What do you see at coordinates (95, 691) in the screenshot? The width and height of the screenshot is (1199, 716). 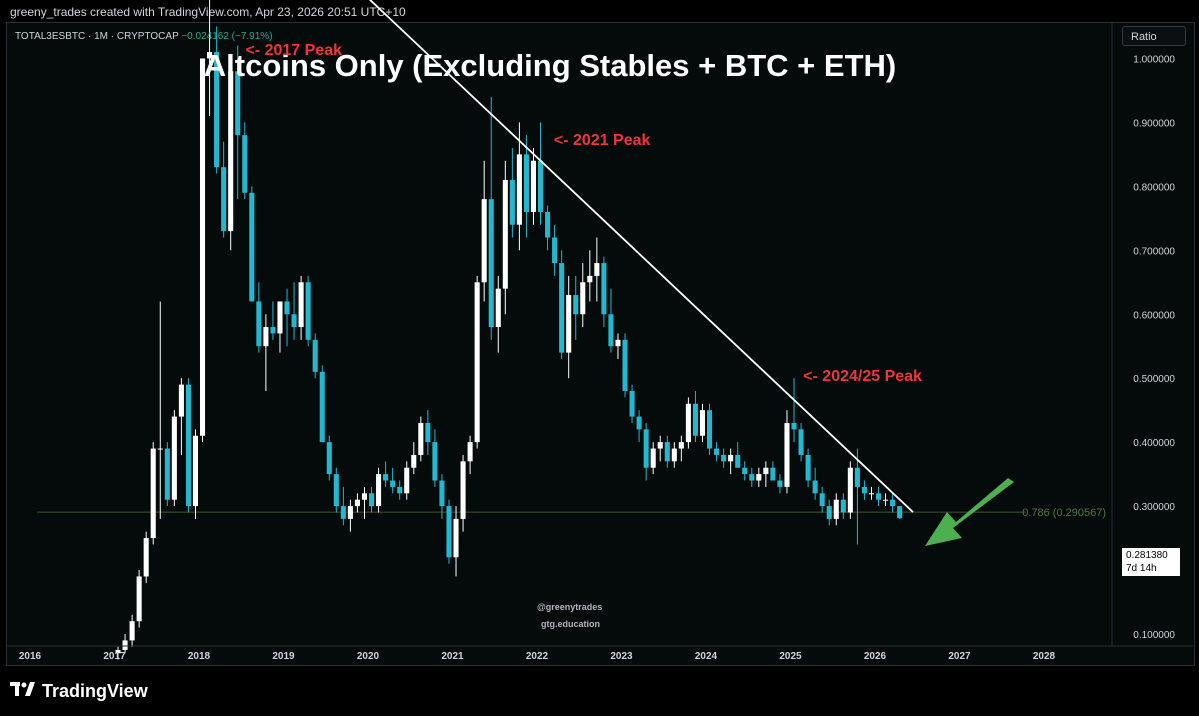 I see `tradingview-logo-text: TradingView` at bounding box center [95, 691].